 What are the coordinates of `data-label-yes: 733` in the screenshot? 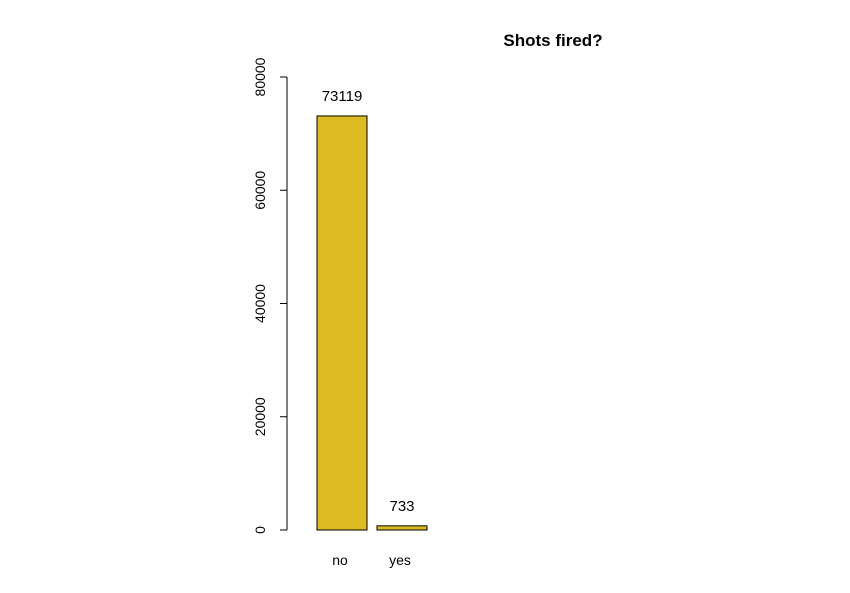 It's located at (401, 506).